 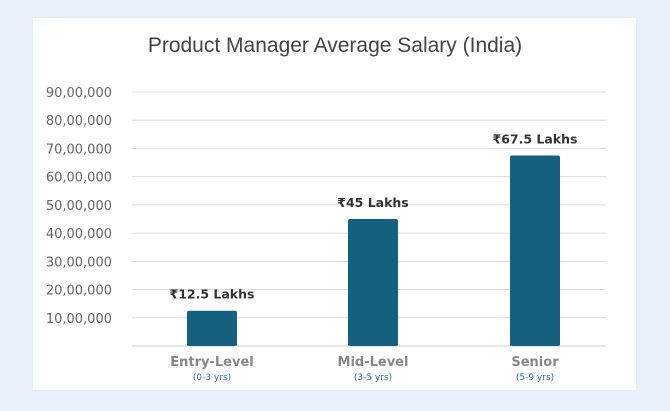 What do you see at coordinates (79, 319) in the screenshot?
I see `y-tick-label: 10,00,000` at bounding box center [79, 319].